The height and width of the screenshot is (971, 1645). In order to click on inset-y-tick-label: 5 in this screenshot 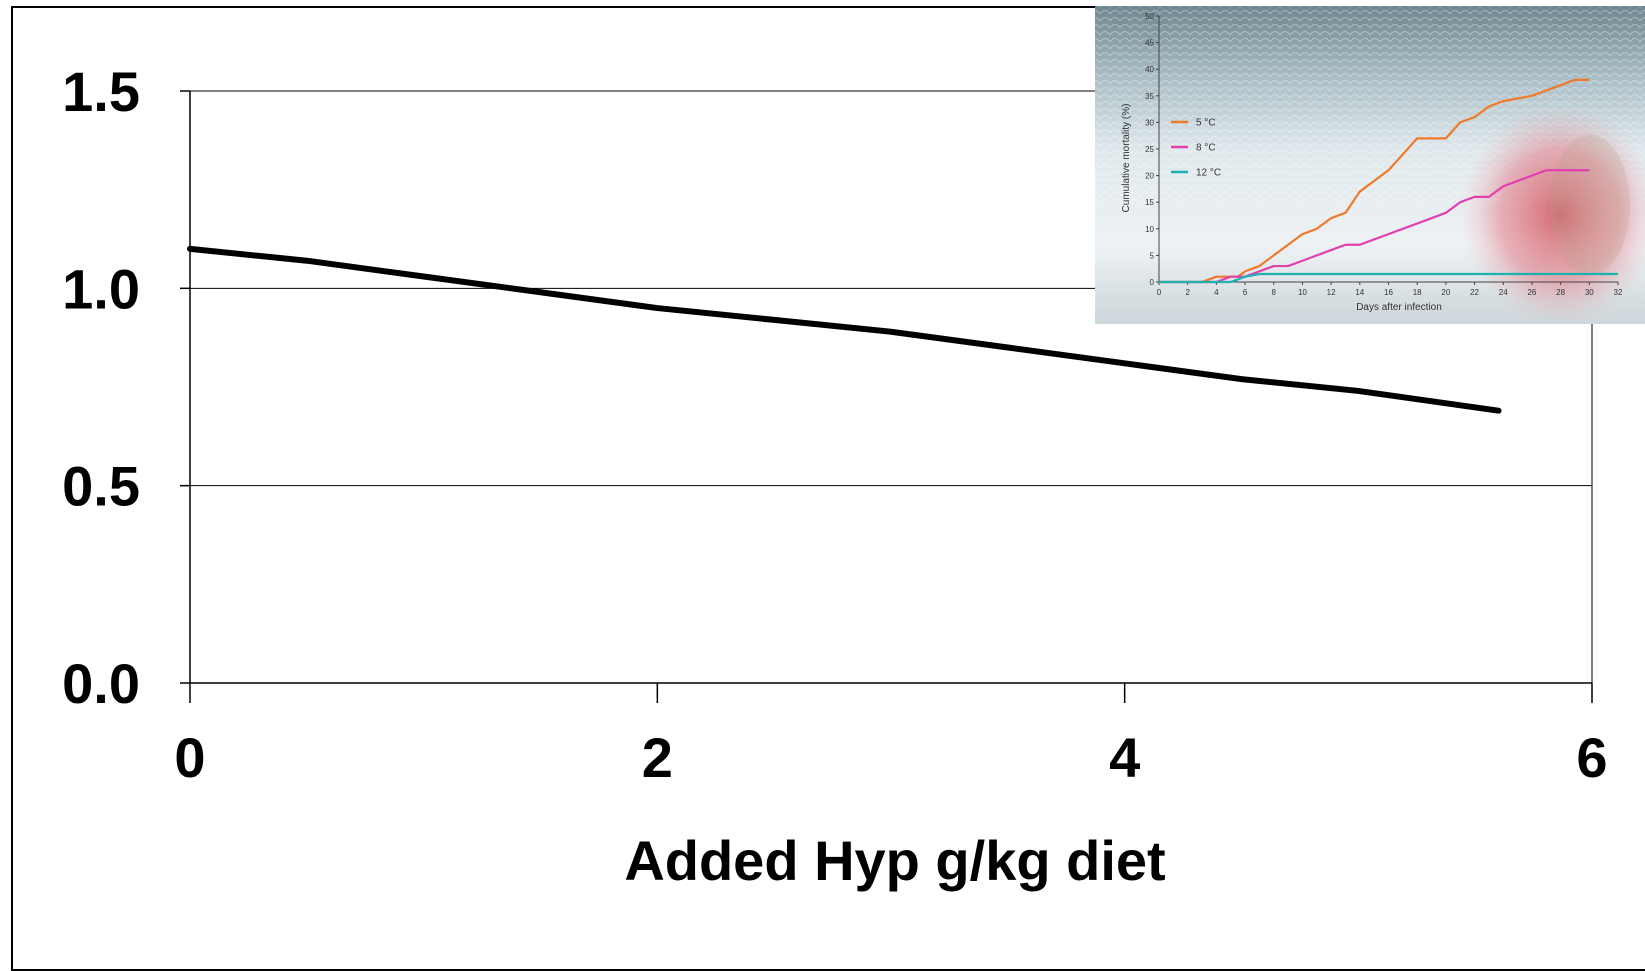, I will do `click(1152, 255)`.